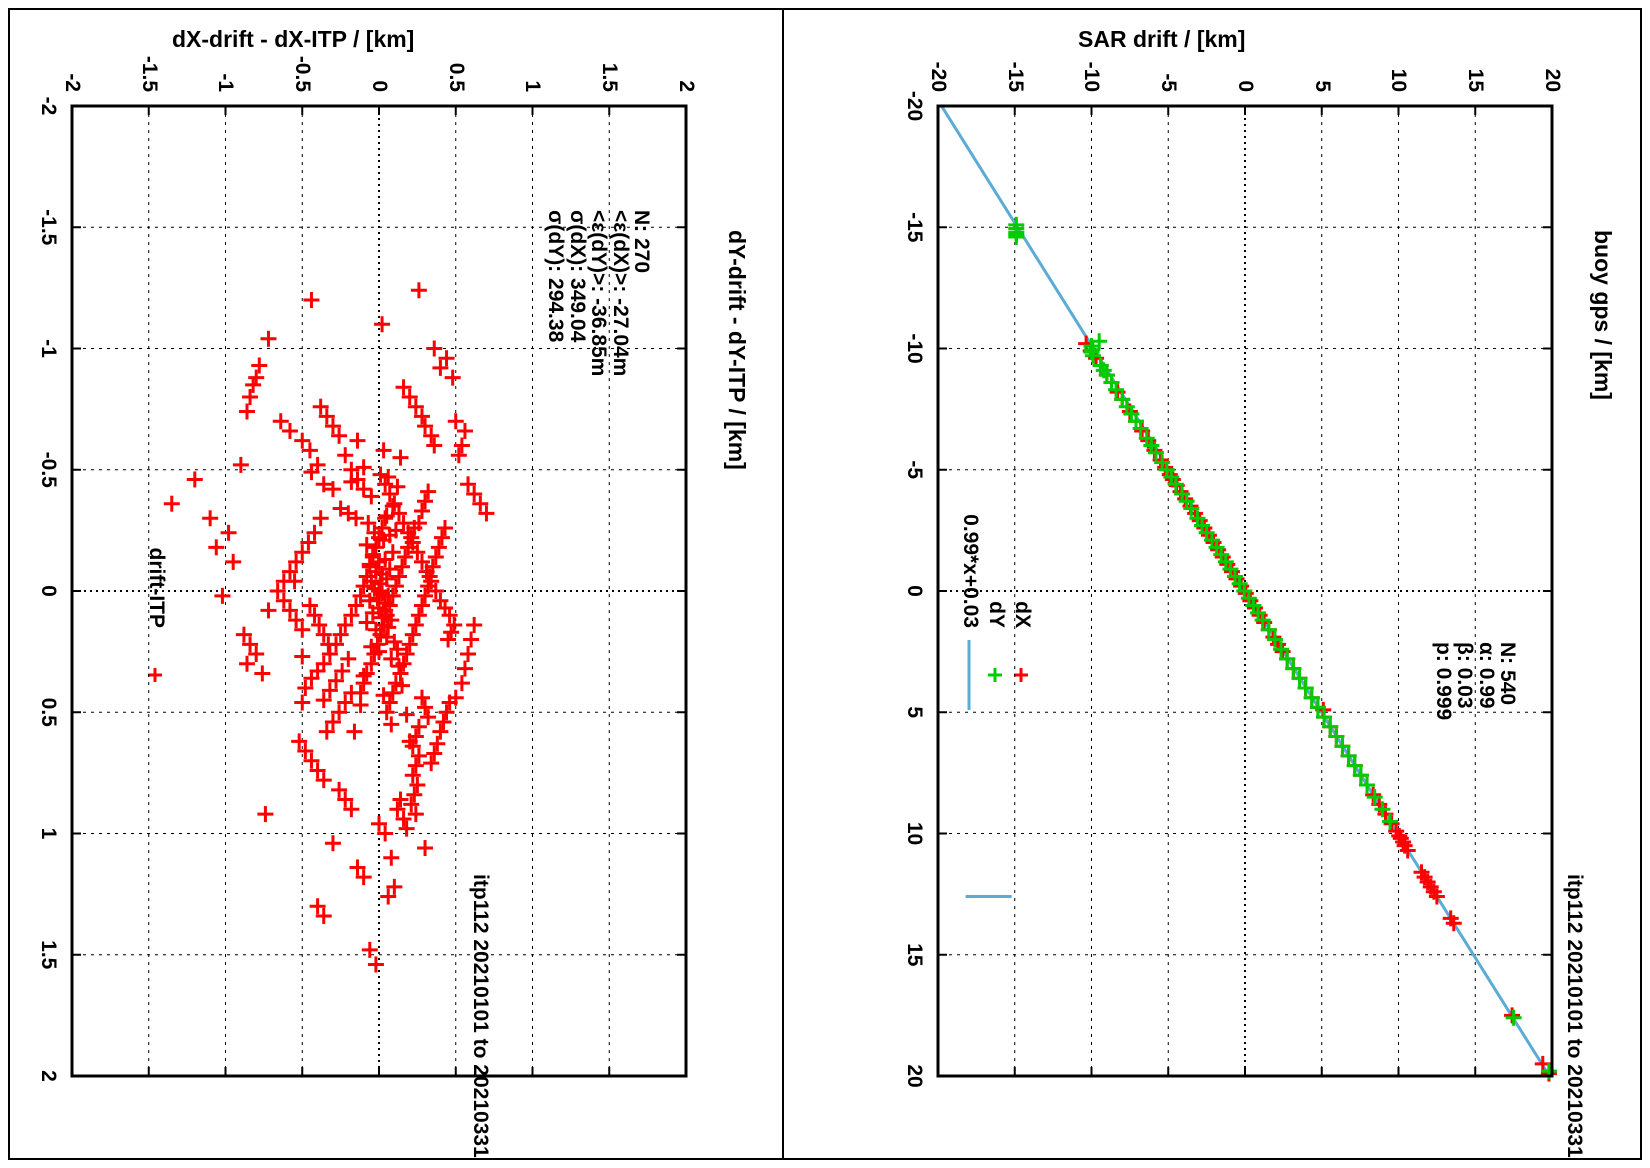 This screenshot has height=1168, width=1650. I want to click on x-tick-label: -20, so click(914, 106).